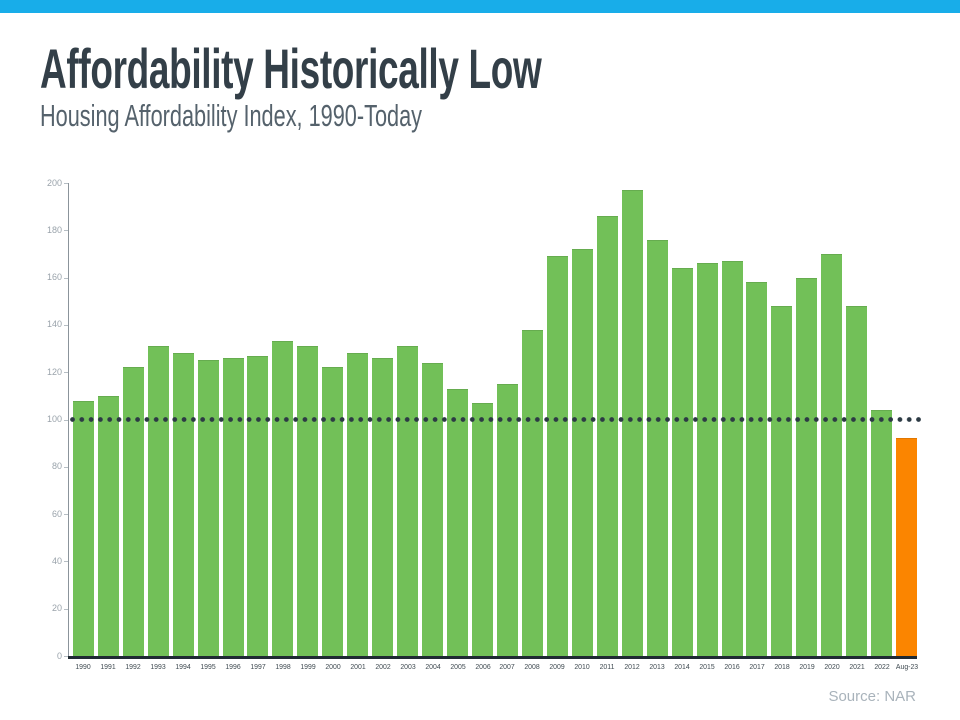  I want to click on x-tick-label: 2015, so click(707, 666).